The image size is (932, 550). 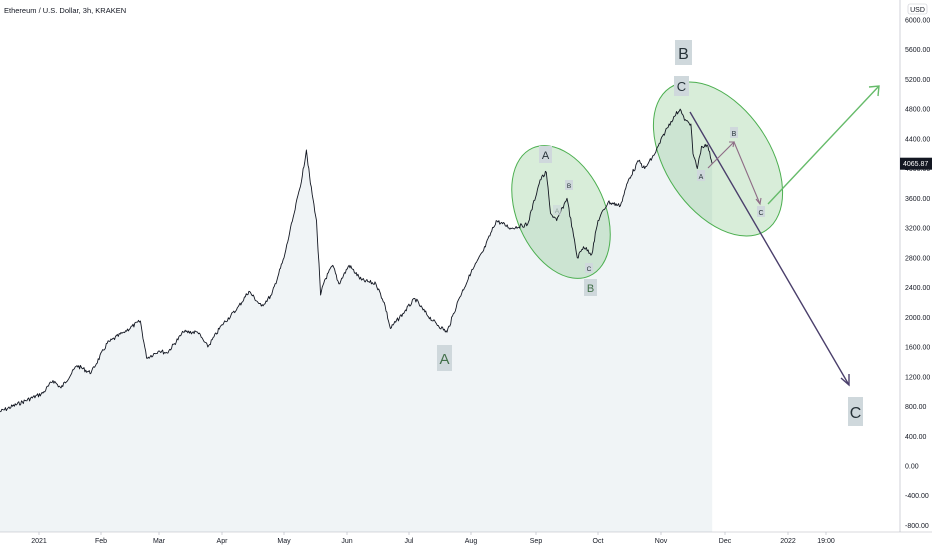 I want to click on label-box-sub-b, so click(x=569, y=185).